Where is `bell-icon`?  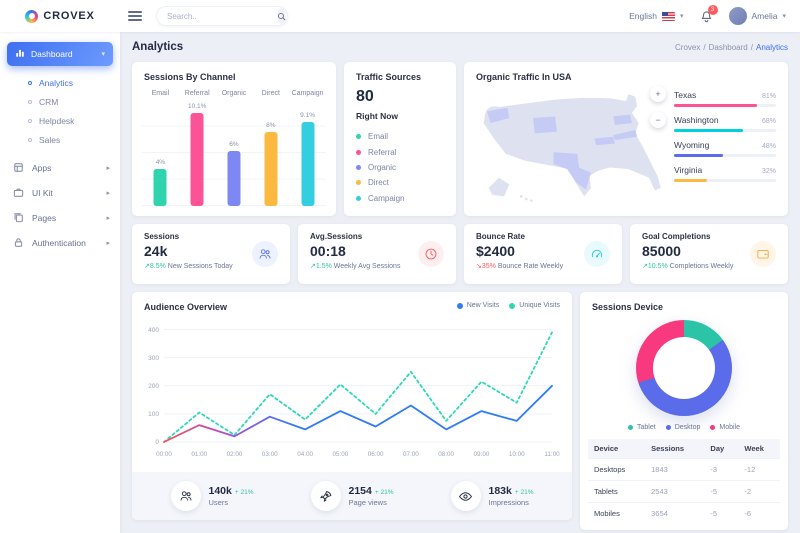
bell-icon is located at coordinates (706, 16).